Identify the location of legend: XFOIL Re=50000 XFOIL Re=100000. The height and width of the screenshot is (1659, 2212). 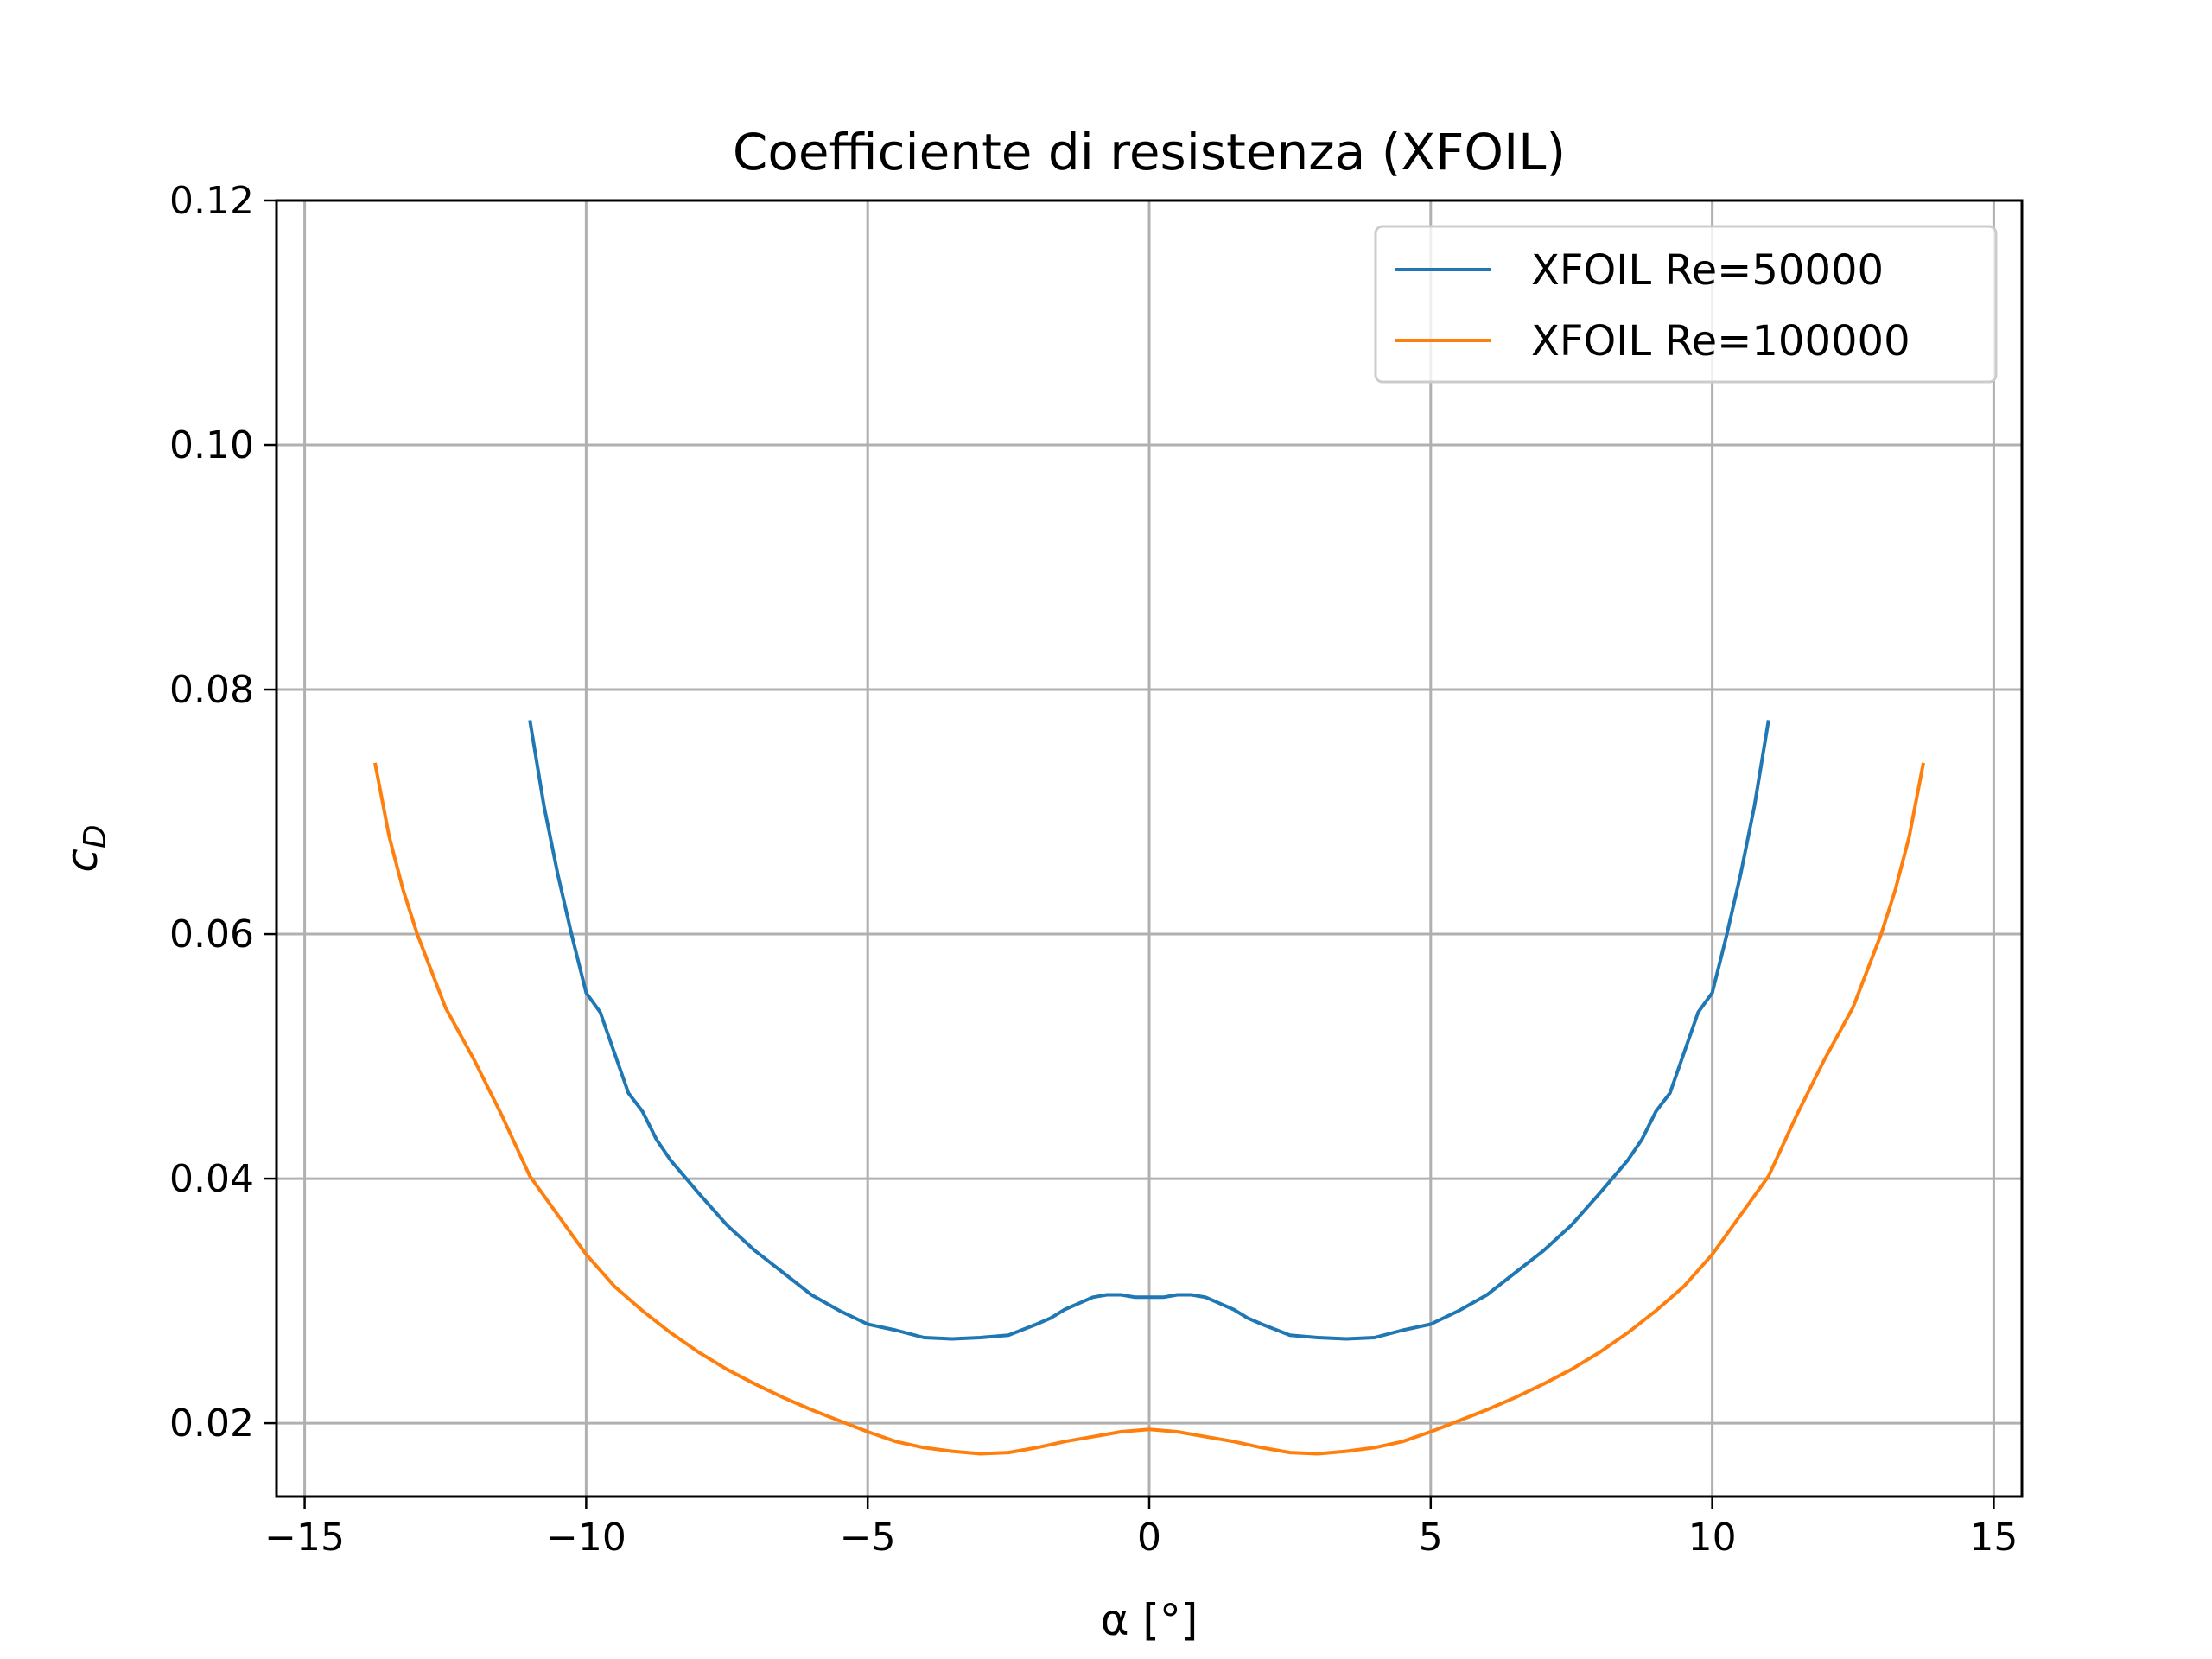
(1686, 304).